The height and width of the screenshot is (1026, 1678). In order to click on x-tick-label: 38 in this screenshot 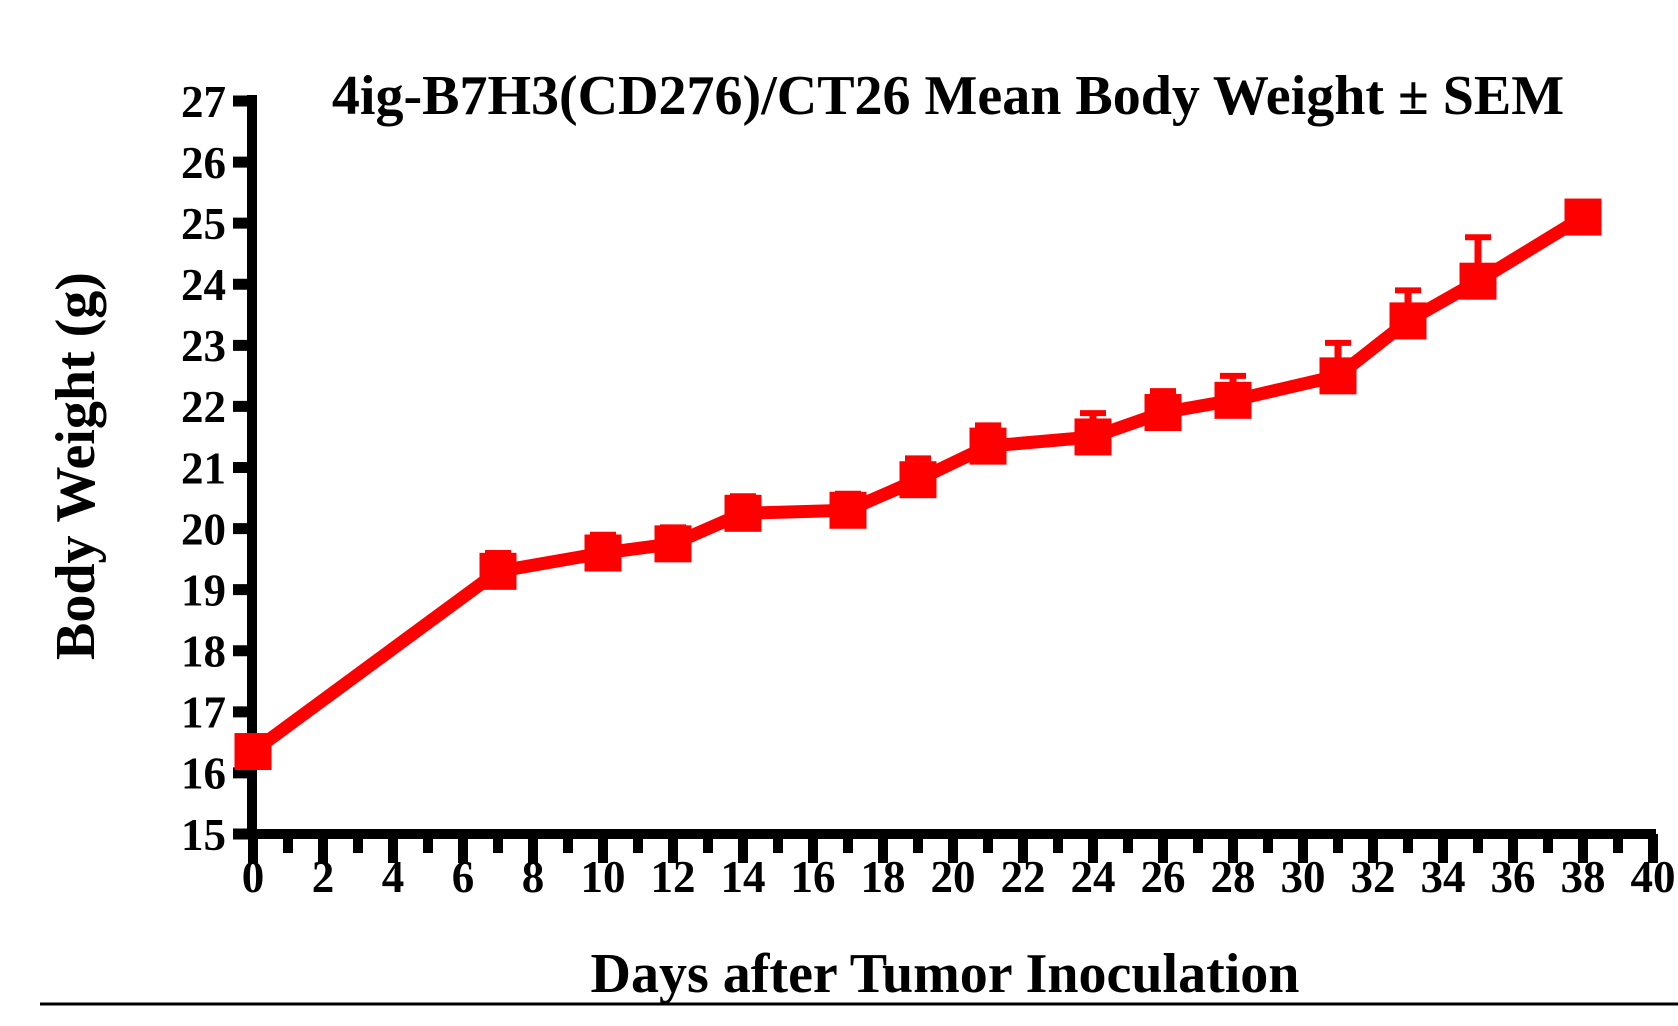, I will do `click(1583, 877)`.